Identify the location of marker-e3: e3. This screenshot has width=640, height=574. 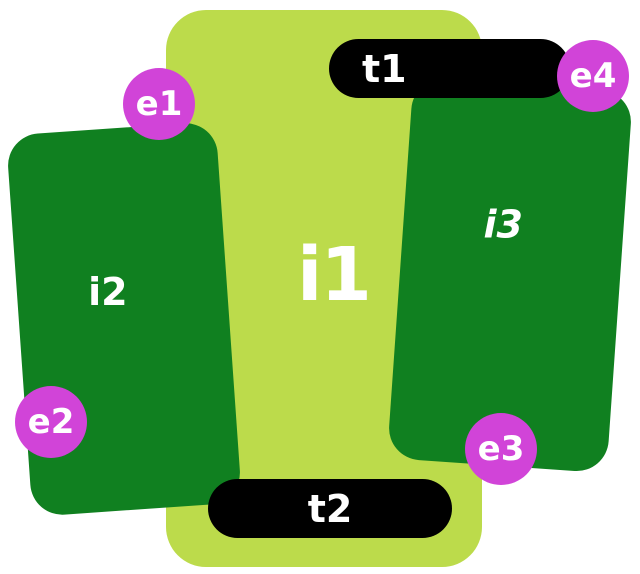
(501, 449).